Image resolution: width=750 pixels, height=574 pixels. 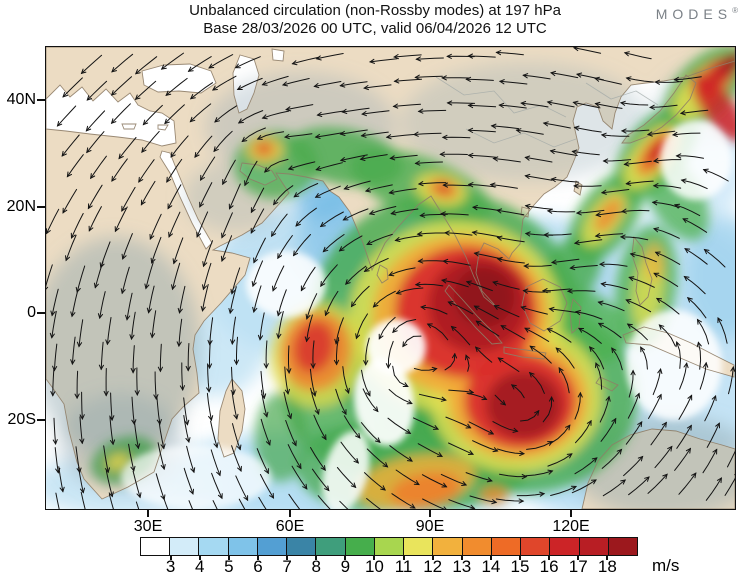 I want to click on colorbar-tick-label: 15, so click(x=520, y=565).